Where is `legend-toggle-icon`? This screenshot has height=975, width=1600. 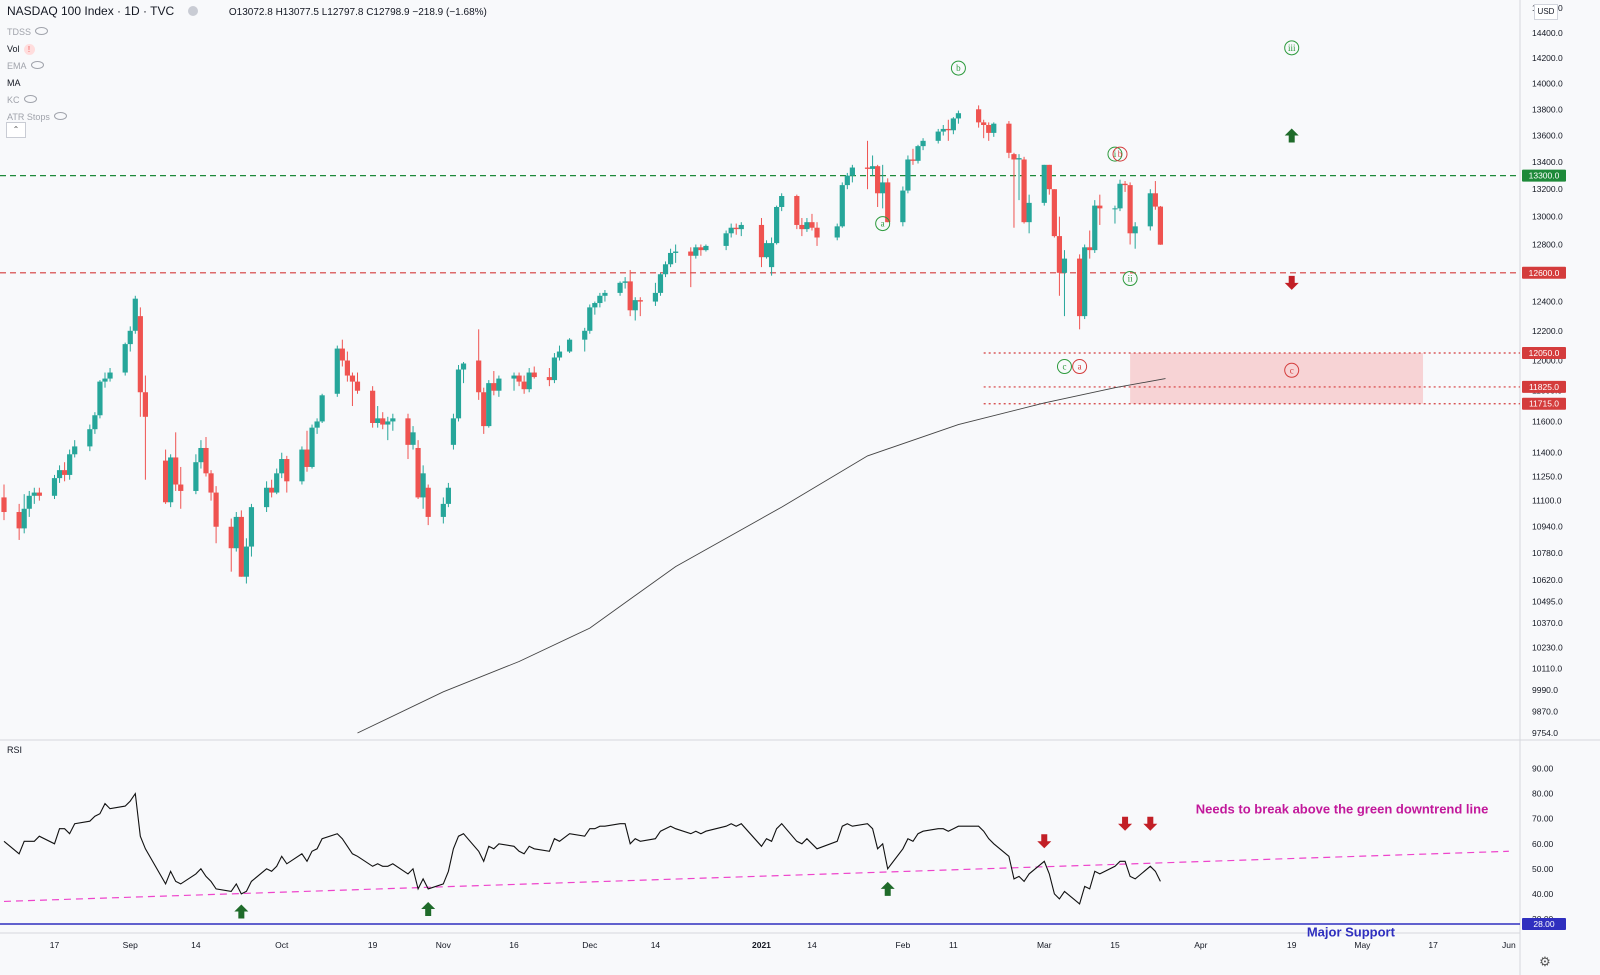
legend-toggle-icon is located at coordinates (192, 11).